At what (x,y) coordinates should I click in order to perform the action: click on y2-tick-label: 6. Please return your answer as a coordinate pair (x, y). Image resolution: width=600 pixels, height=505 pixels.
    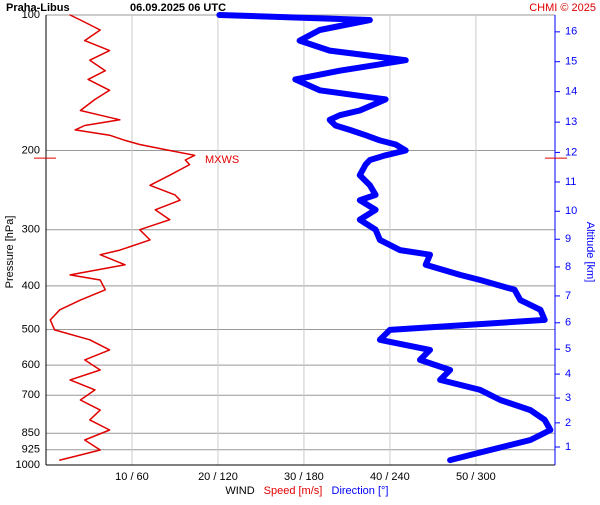
    Looking at the image, I should click on (568, 323).